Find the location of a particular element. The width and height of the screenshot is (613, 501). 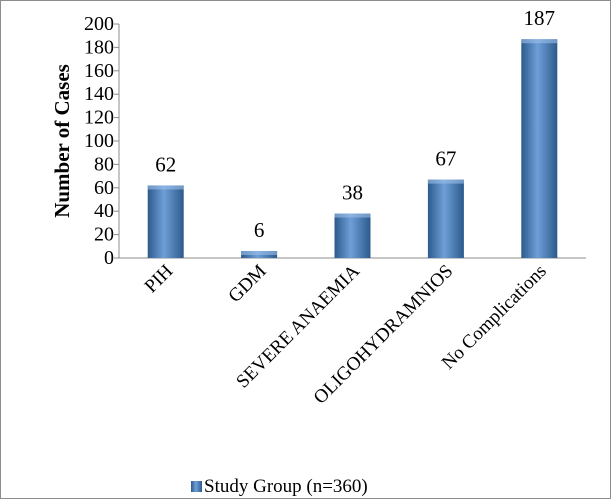

y-tick-label: 160 is located at coordinates (99, 71).